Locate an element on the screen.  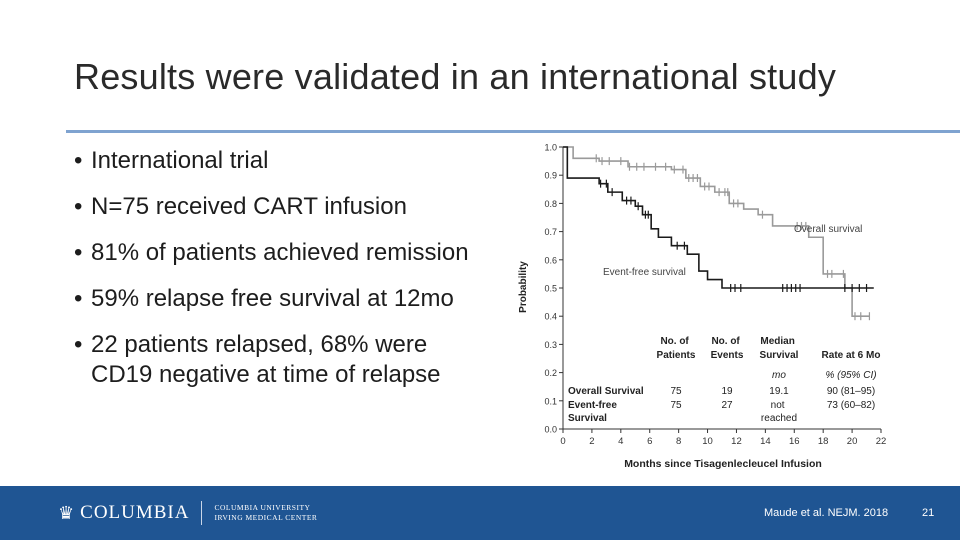
x-tick-label: 16 is located at coordinates (794, 441).